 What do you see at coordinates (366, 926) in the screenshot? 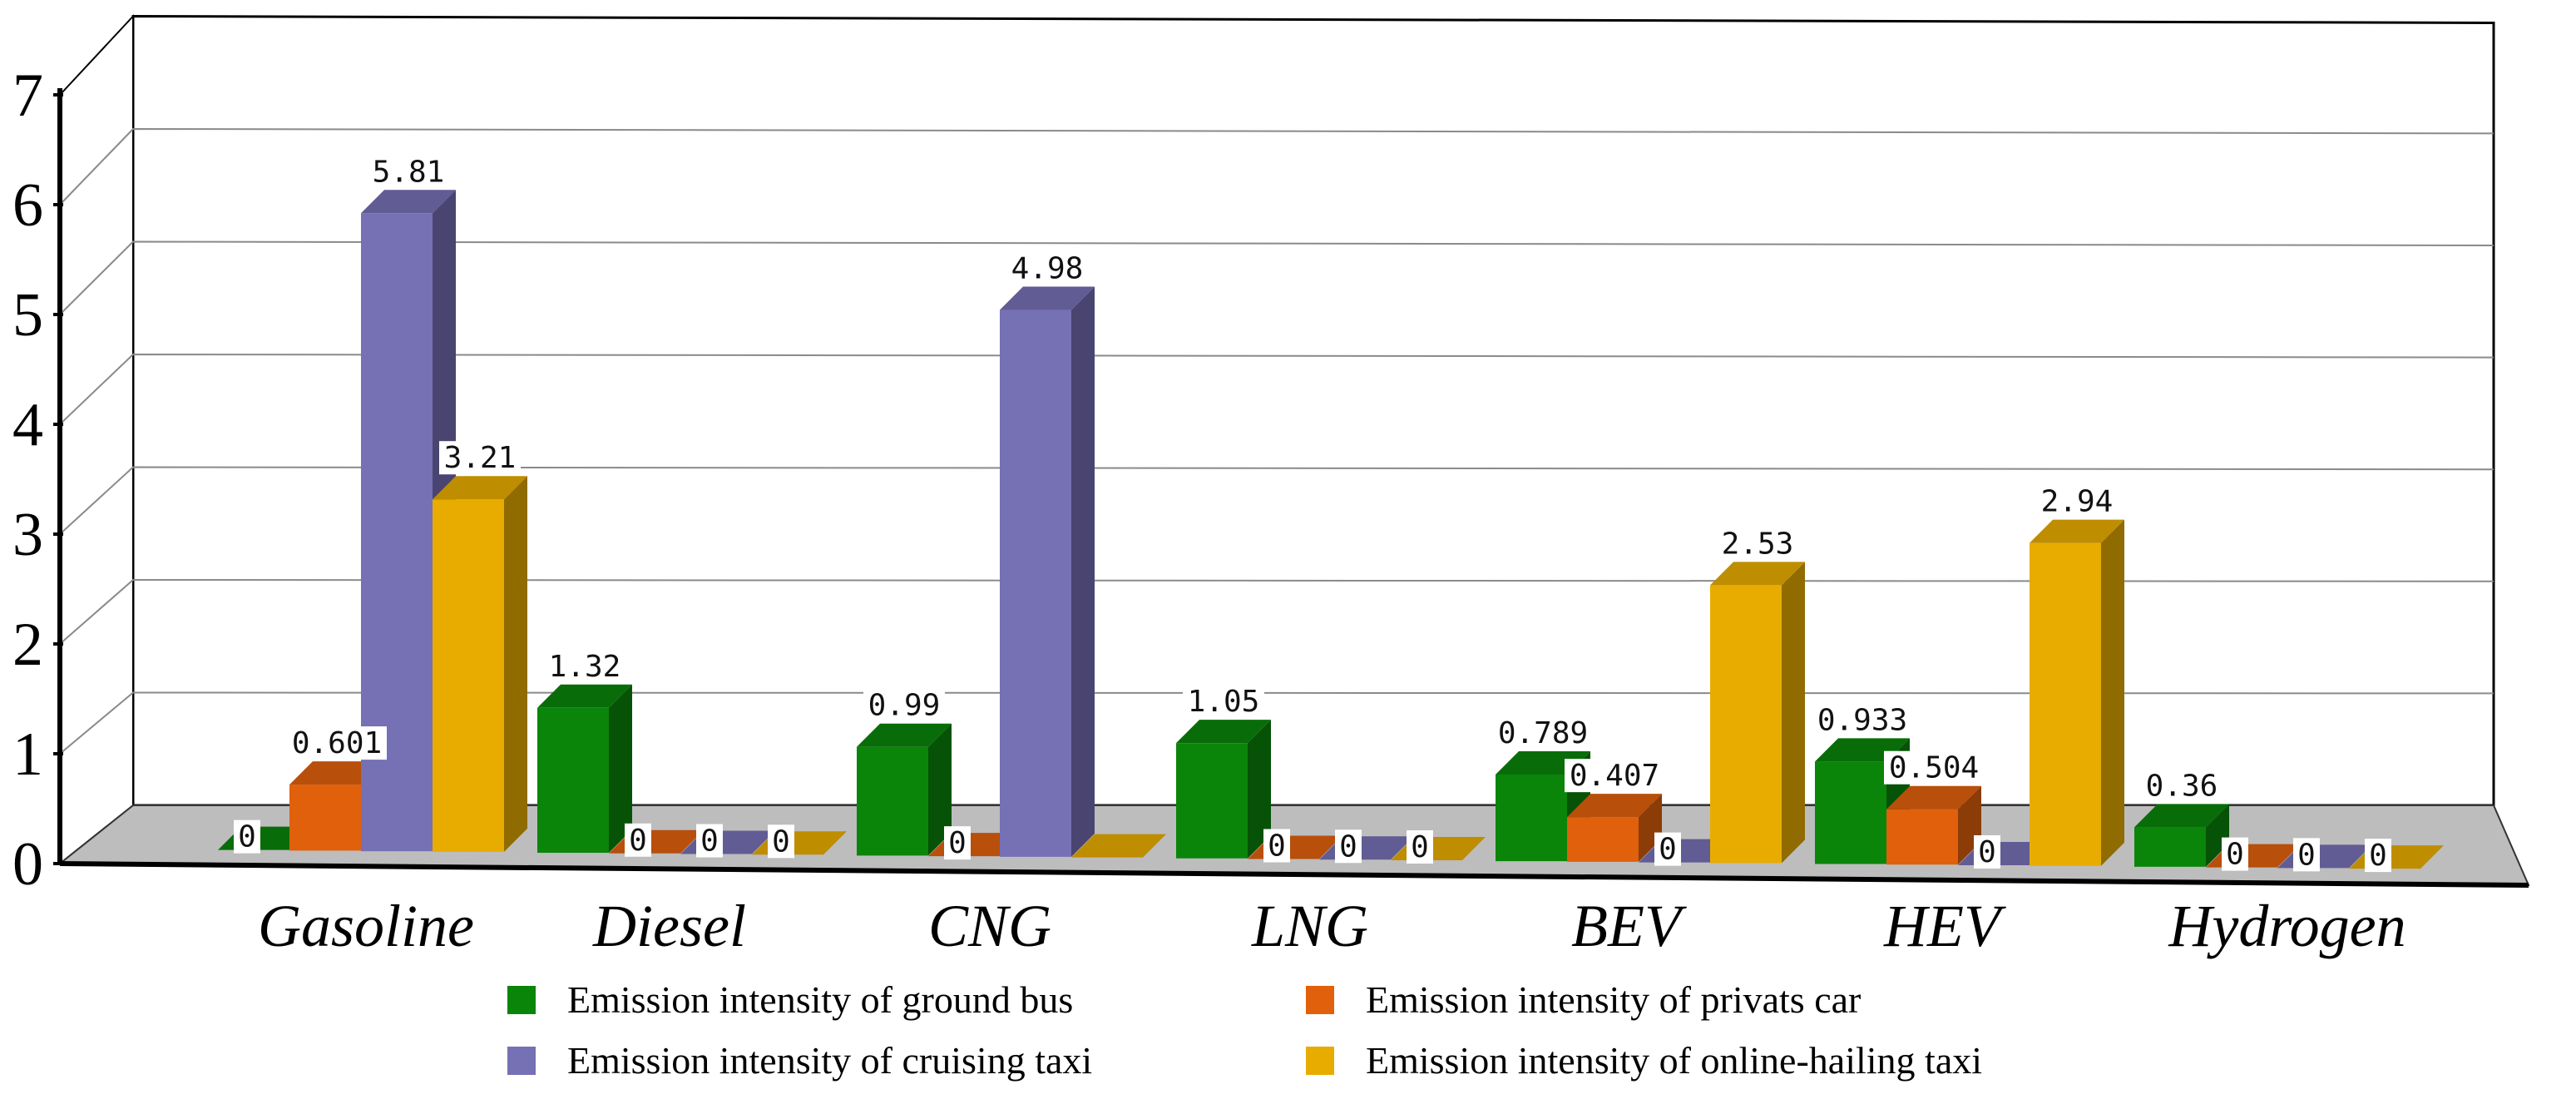
I see `x-tick-label: Gasoline` at bounding box center [366, 926].